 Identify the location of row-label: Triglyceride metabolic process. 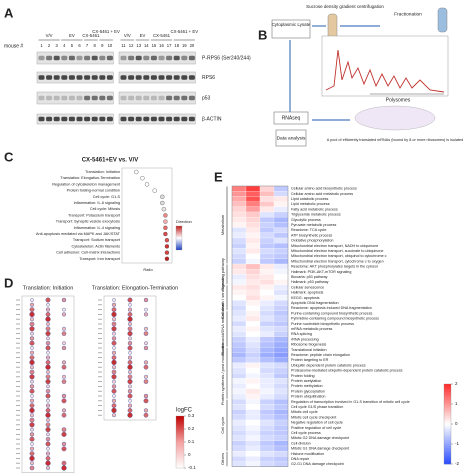
(316, 215).